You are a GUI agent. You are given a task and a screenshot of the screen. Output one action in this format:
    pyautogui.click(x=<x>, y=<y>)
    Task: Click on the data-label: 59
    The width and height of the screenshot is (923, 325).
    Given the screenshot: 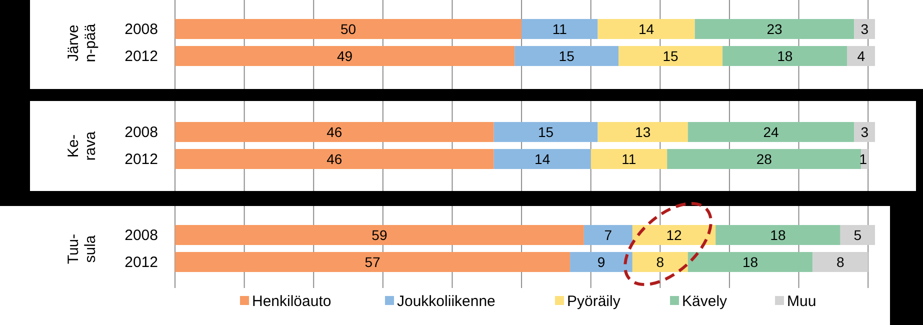 What is the action you would take?
    pyautogui.click(x=380, y=235)
    